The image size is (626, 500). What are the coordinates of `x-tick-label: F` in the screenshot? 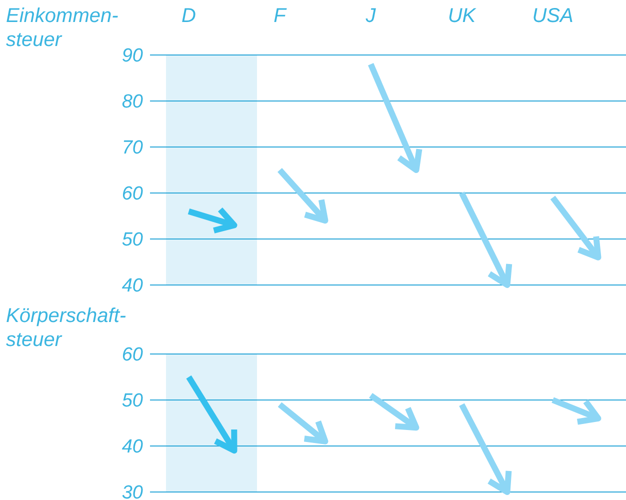 It's located at (281, 16).